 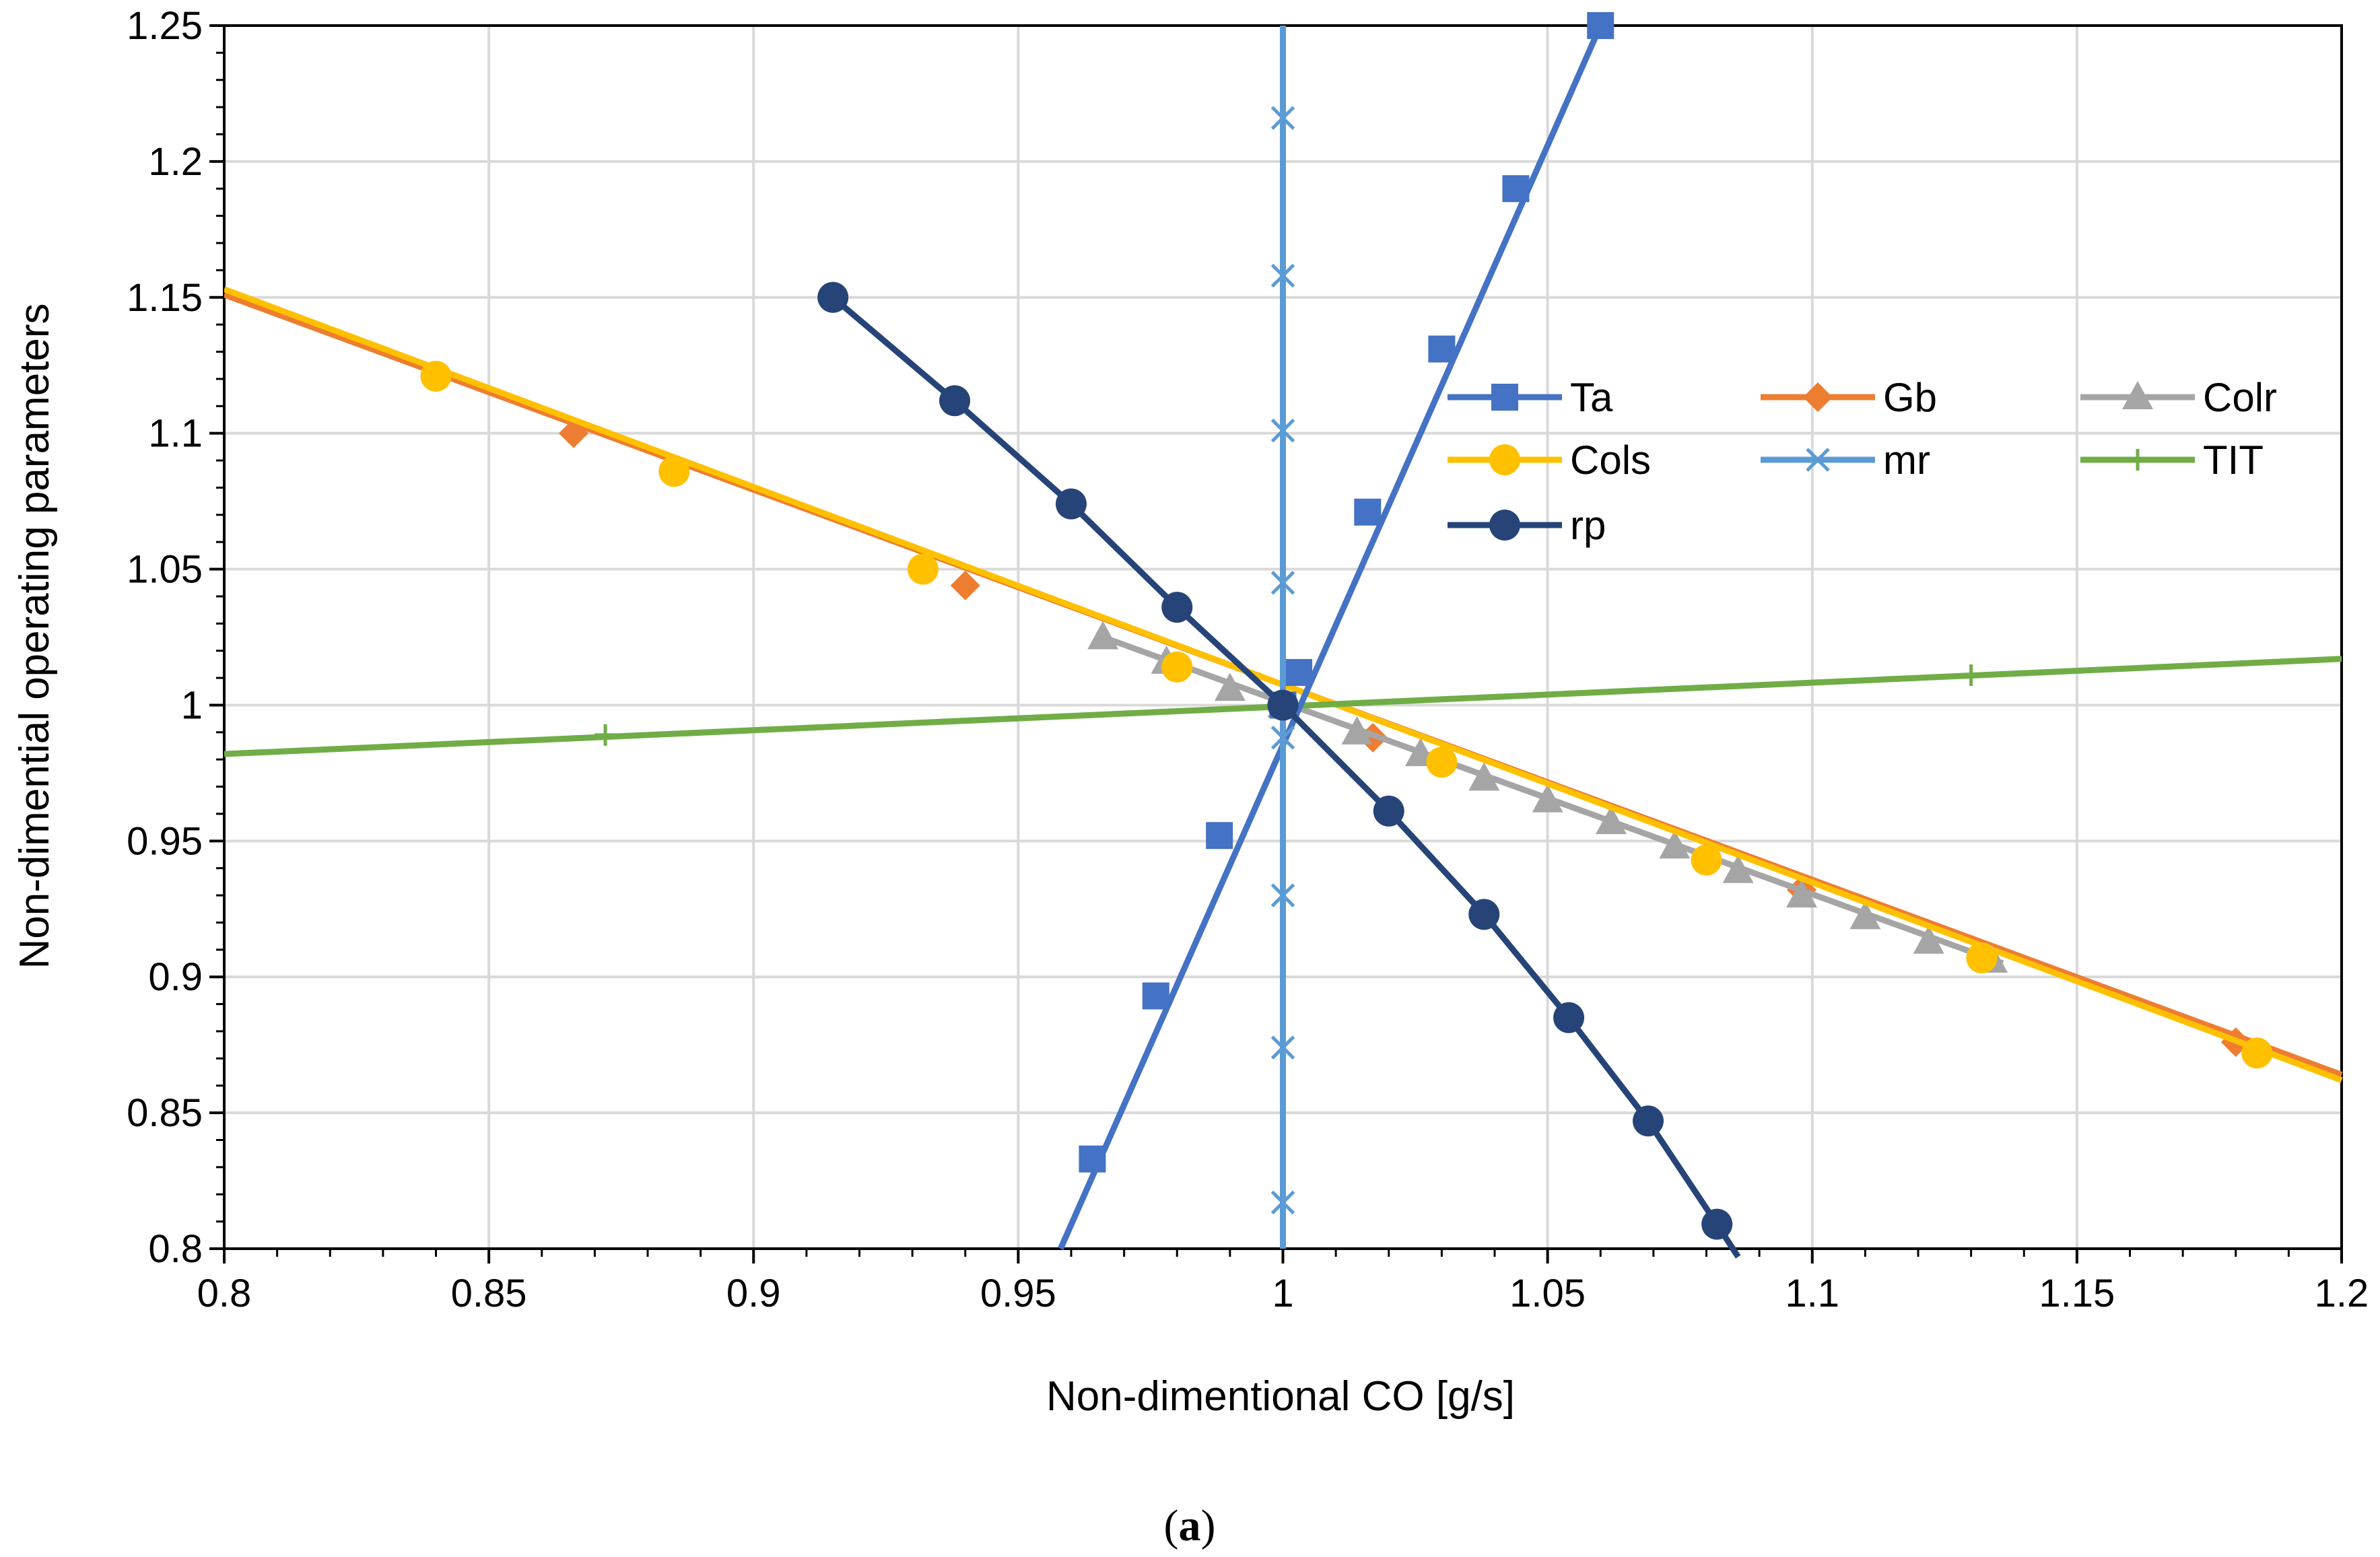 What do you see at coordinates (753, 1293) in the screenshot?
I see `x-tick-label: 0.9` at bounding box center [753, 1293].